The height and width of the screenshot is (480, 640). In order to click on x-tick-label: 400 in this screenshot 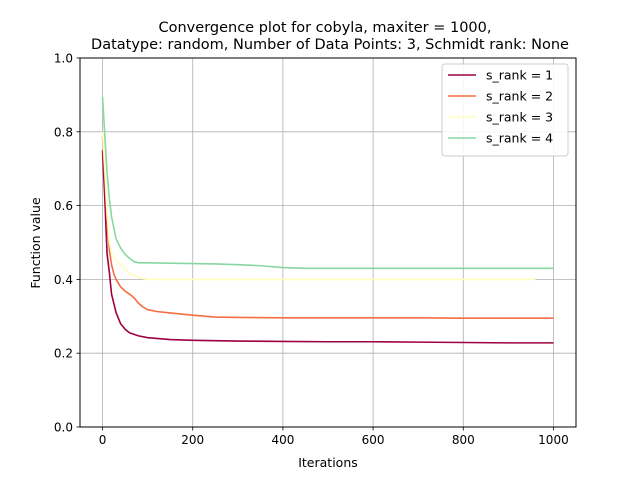, I will do `click(282, 440)`.